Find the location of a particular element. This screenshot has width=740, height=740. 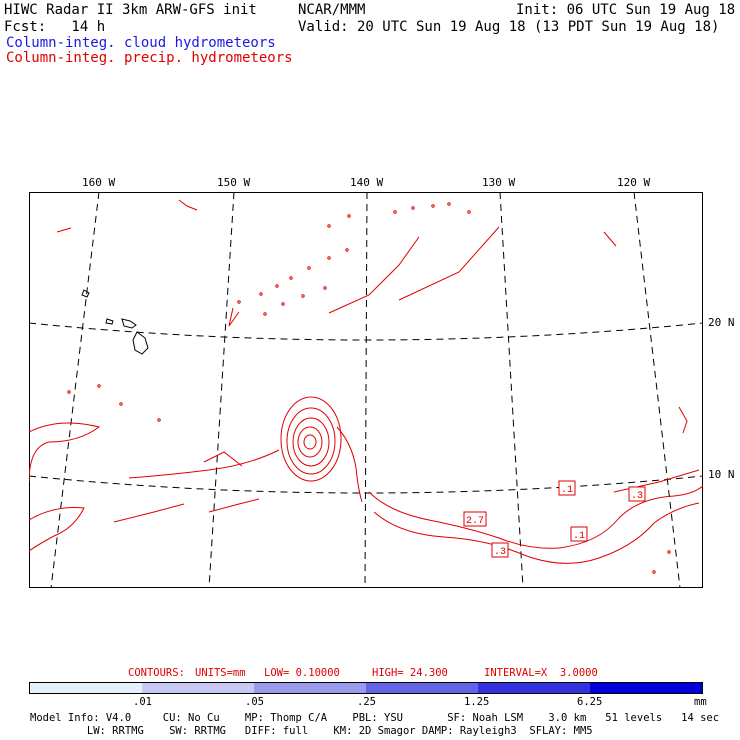

meridian-140w is located at coordinates (366, 390).